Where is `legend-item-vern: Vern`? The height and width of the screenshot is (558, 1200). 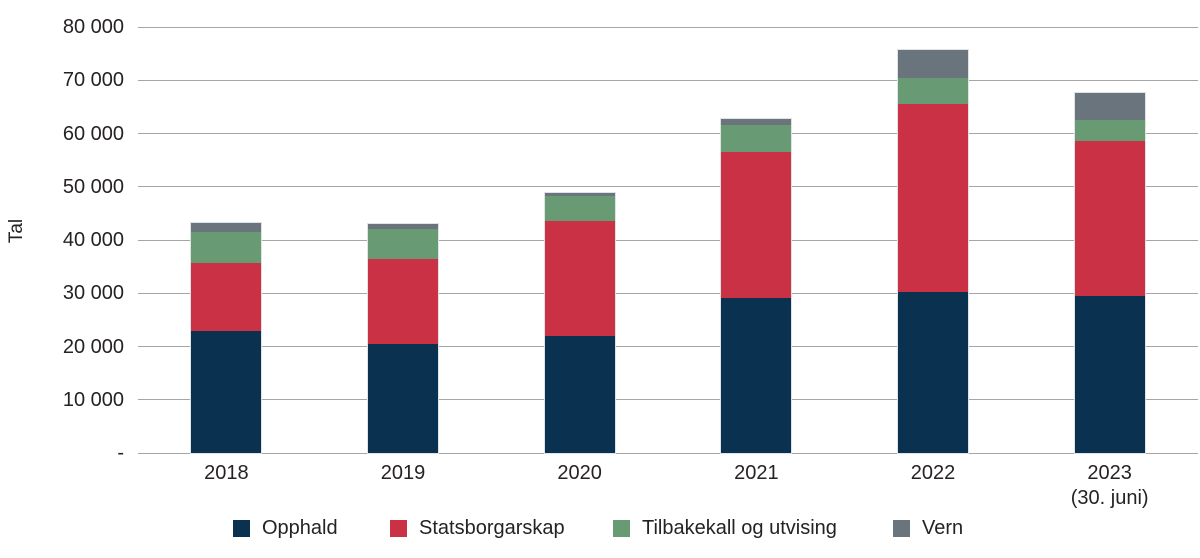 legend-item-vern: Vern is located at coordinates (928, 528).